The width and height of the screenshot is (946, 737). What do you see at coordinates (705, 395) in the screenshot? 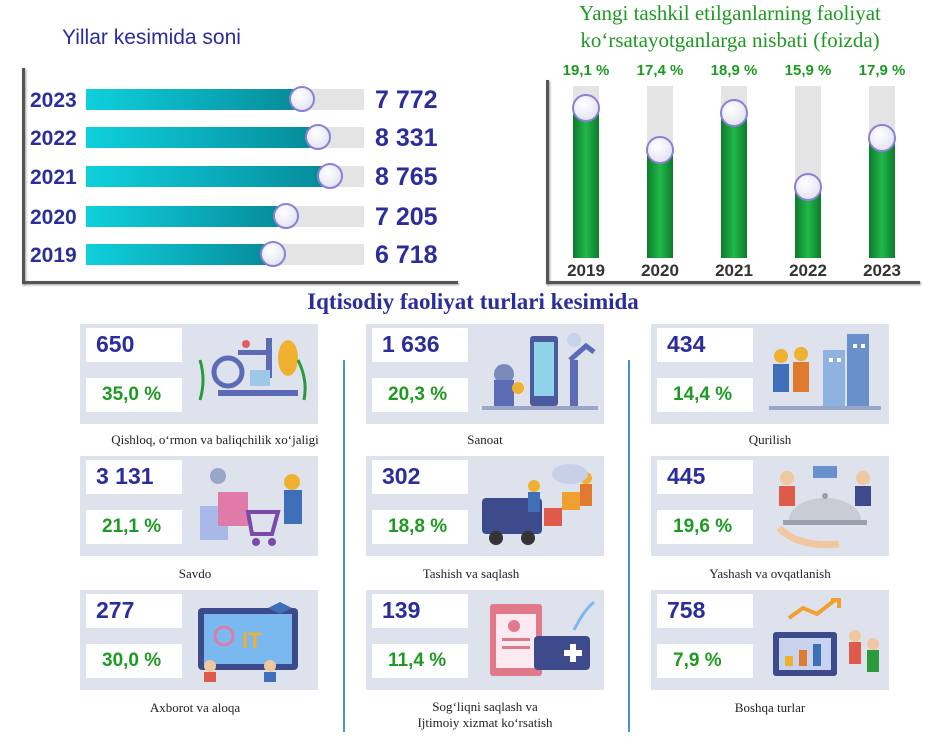
I see `sector-percent: 14,4 %` at bounding box center [705, 395].